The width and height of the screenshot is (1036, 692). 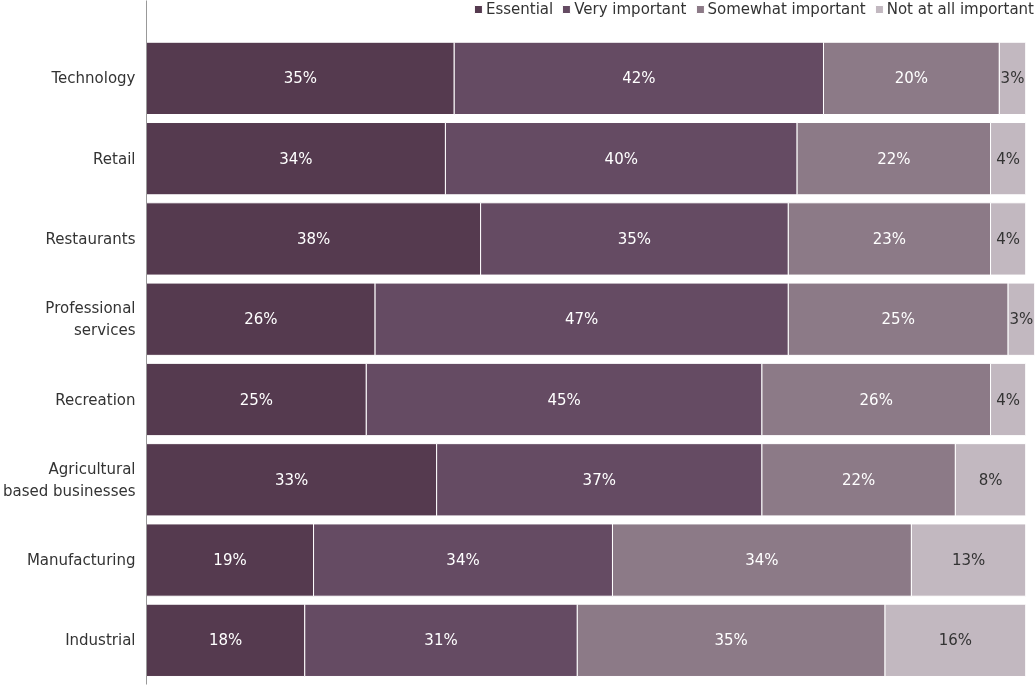 I want to click on data-label: 31%, so click(x=441, y=640).